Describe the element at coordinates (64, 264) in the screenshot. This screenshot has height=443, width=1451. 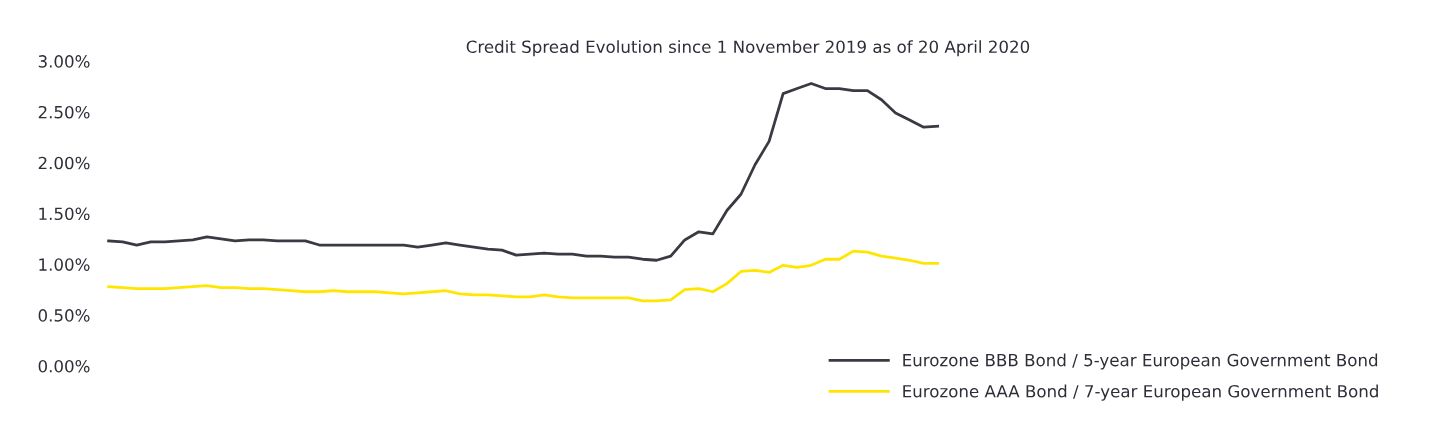
I see `y-tick-label: 1.00%` at that location.